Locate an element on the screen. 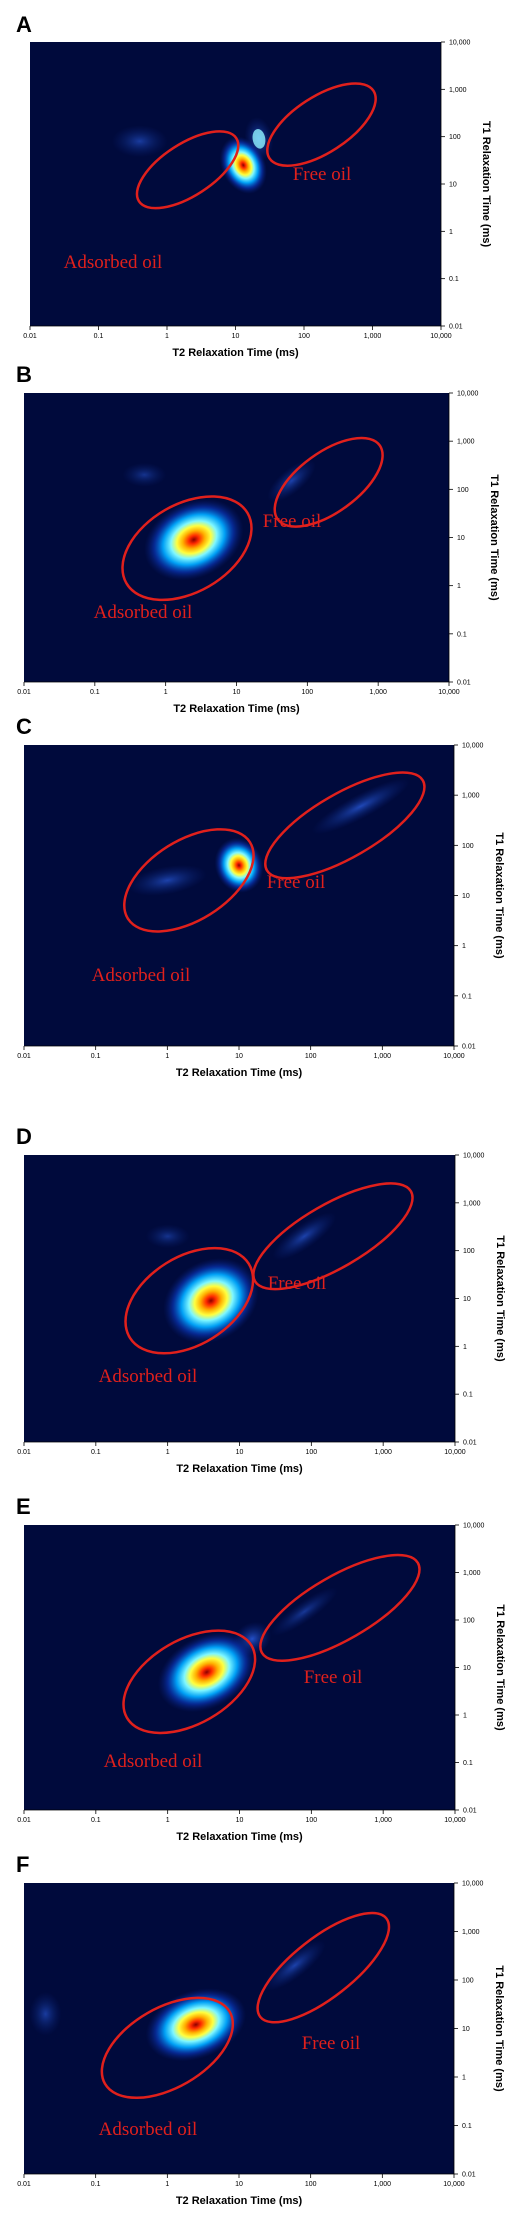  panel-letter: E is located at coordinates (23, 1506).